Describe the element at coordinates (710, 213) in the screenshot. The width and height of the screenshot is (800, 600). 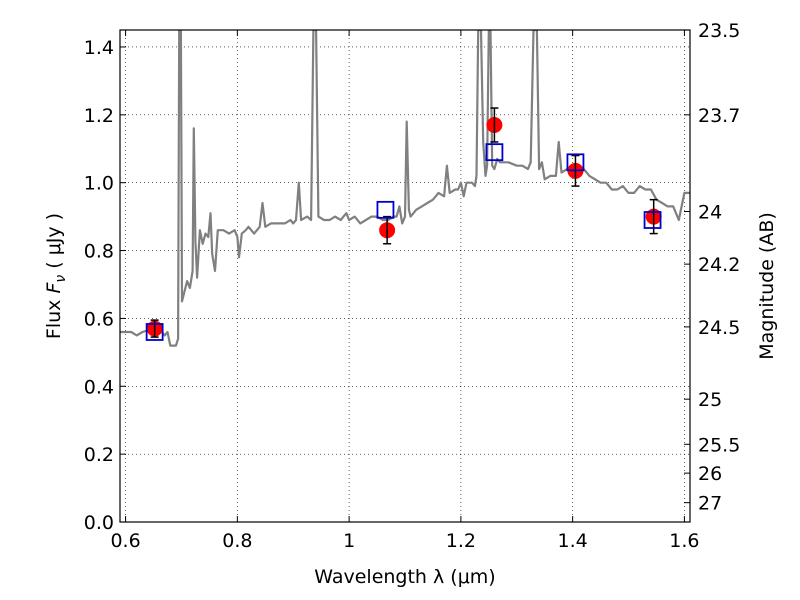
I see `right-tick-label: 24` at that location.